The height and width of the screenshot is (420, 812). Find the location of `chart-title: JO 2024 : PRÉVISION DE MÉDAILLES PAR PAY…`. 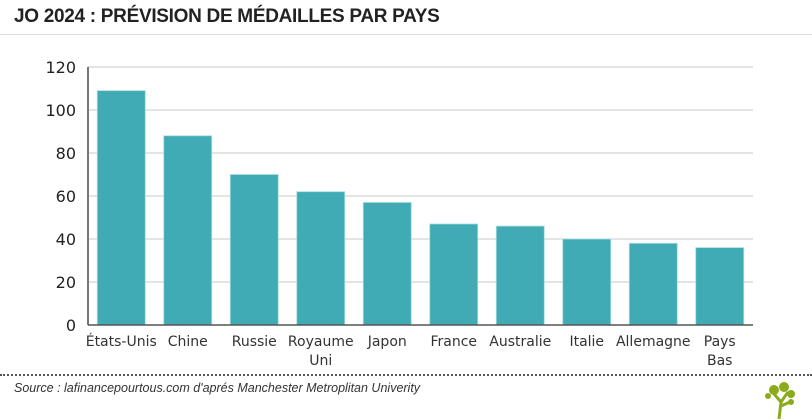

chart-title: JO 2024 : PRÉVISION DE MÉDAILLES PAR PAY… is located at coordinates (227, 16).